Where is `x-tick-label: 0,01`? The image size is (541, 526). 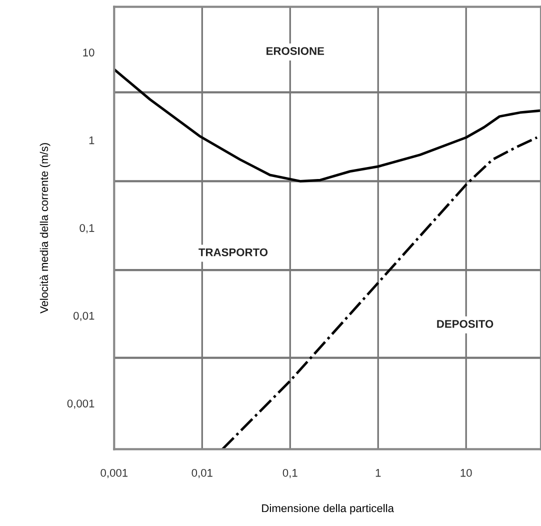 x-tick-label: 0,01 is located at coordinates (202, 473).